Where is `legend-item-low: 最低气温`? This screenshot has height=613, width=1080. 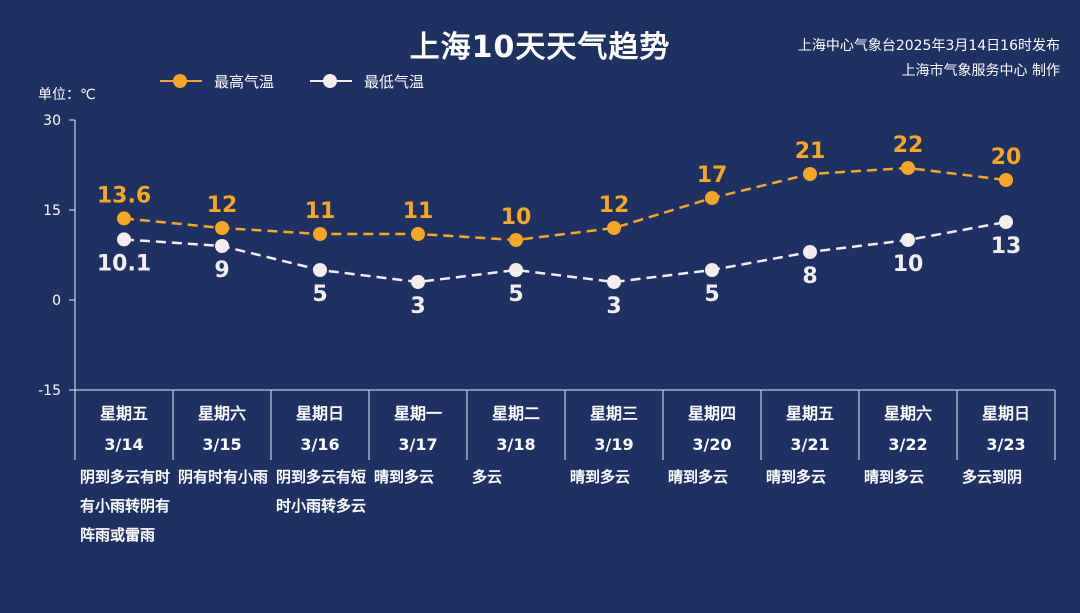 legend-item-low: 最低气温 is located at coordinates (367, 81).